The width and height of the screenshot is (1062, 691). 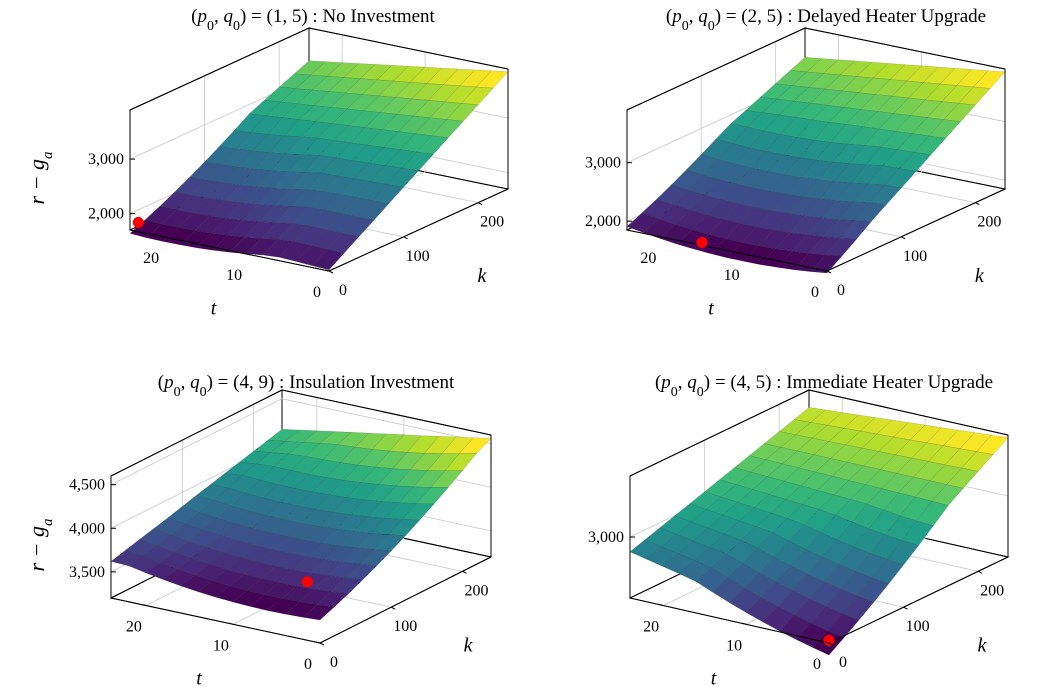 I want to click on tick-label-z: 4,000, so click(x=87, y=528).